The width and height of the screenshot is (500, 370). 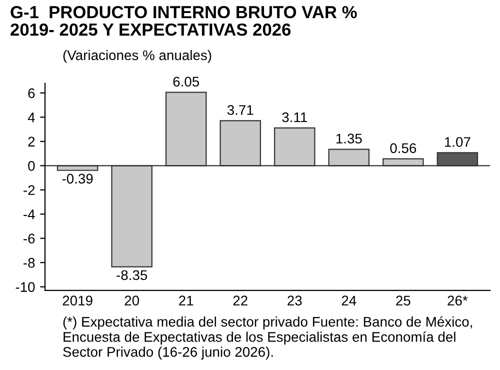 I want to click on x-tick-label: 2019, so click(x=77, y=301).